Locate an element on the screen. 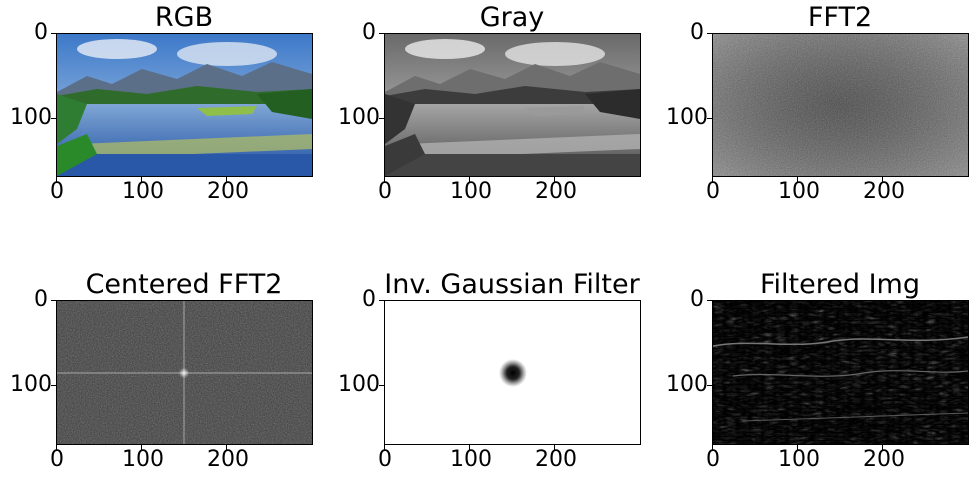  image-filtered is located at coordinates (840, 372).